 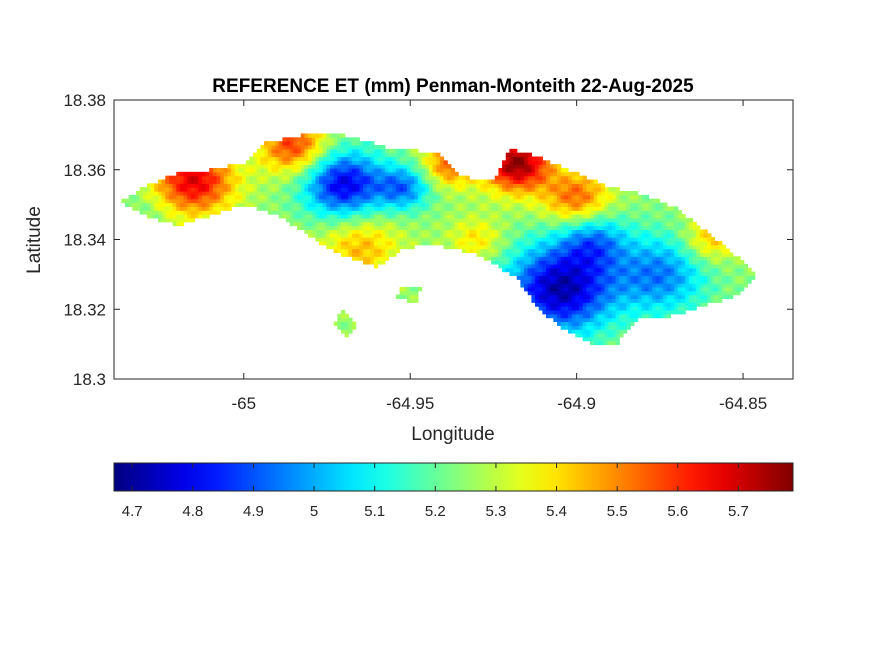 What do you see at coordinates (132, 511) in the screenshot?
I see `colorbar-tick-label: 4.7` at bounding box center [132, 511].